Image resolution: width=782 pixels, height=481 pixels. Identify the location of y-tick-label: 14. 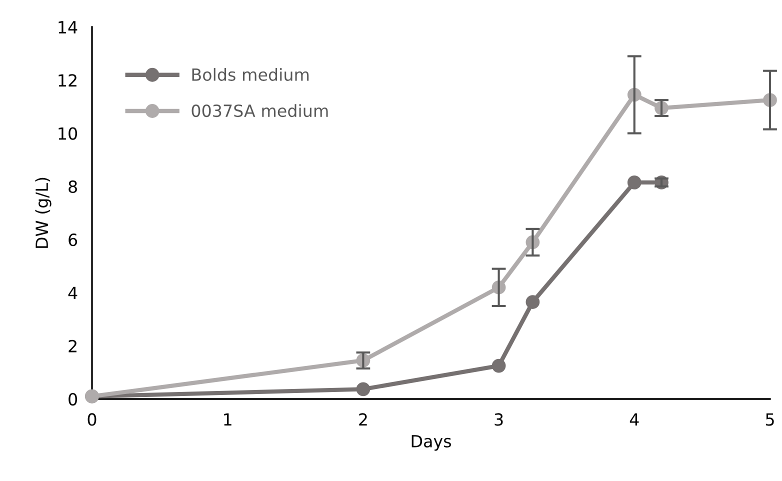
(68, 27).